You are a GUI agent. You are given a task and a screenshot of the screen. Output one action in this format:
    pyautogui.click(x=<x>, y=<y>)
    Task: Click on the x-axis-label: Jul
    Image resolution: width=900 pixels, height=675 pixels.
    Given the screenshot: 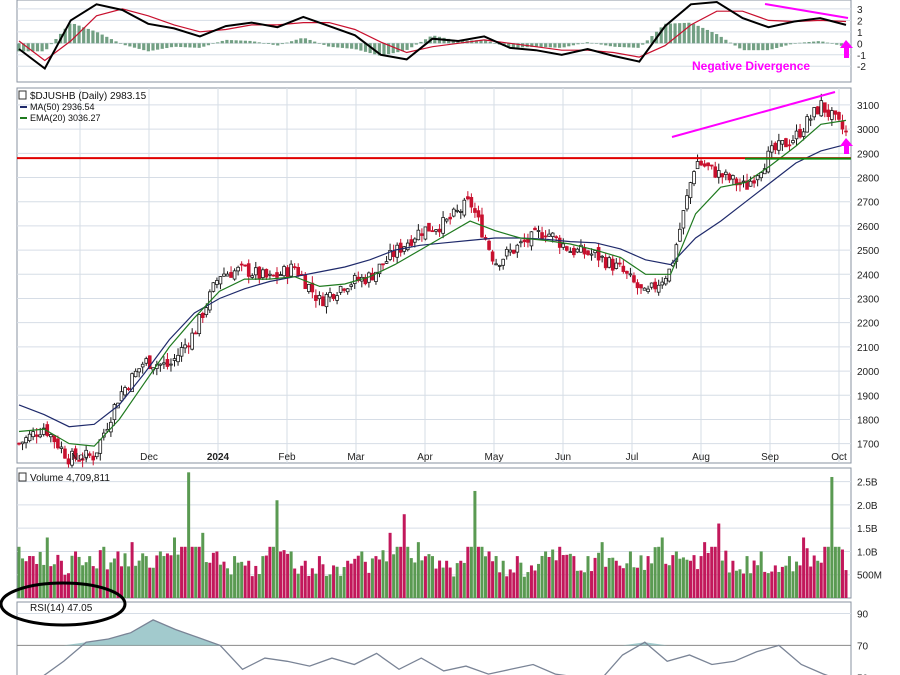 What is the action you would take?
    pyautogui.click(x=632, y=457)
    